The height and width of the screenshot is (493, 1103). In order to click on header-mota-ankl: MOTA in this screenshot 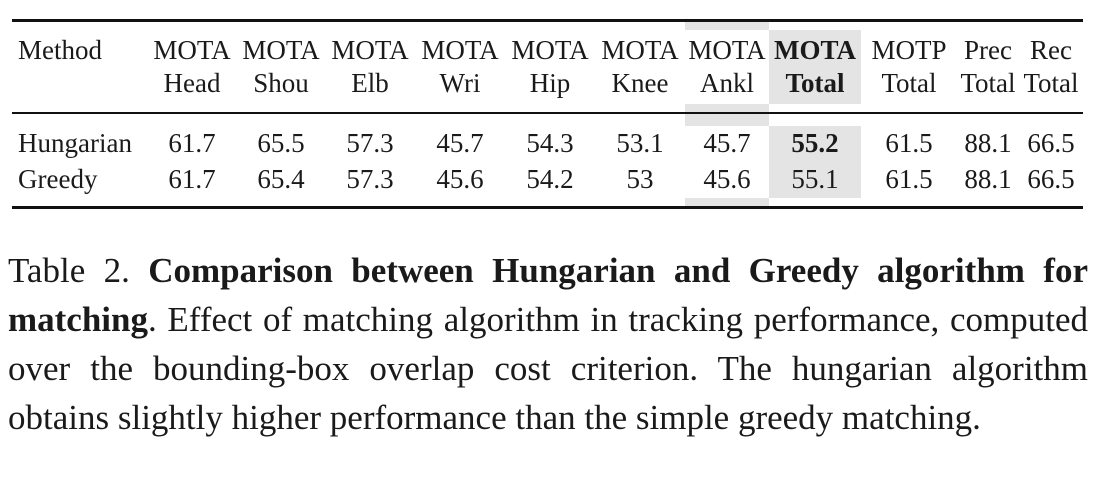, I will do `click(727, 50)`.